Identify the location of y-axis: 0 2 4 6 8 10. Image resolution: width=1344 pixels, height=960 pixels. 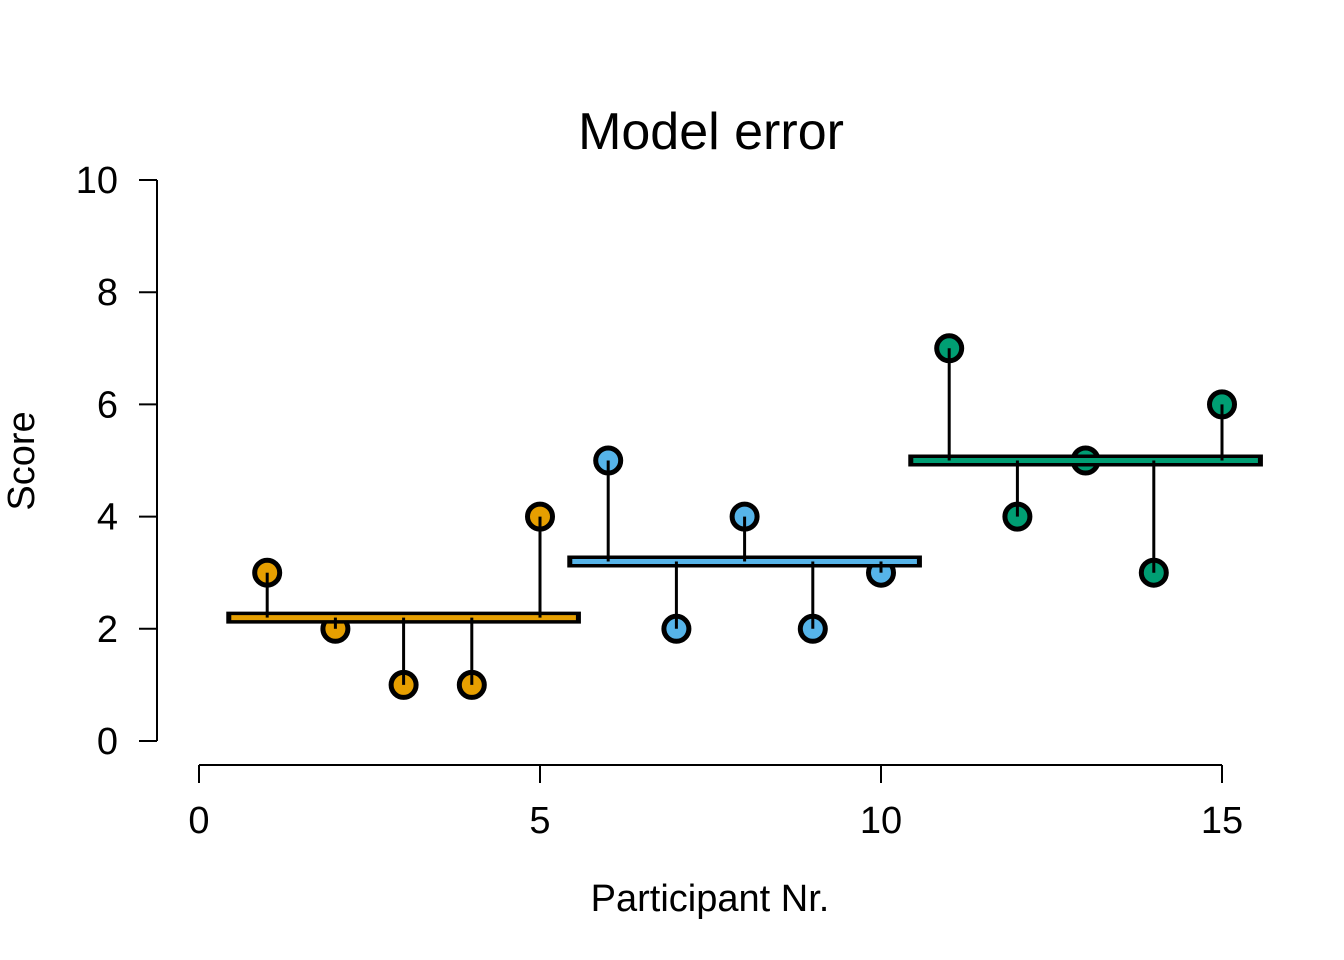
(117, 461).